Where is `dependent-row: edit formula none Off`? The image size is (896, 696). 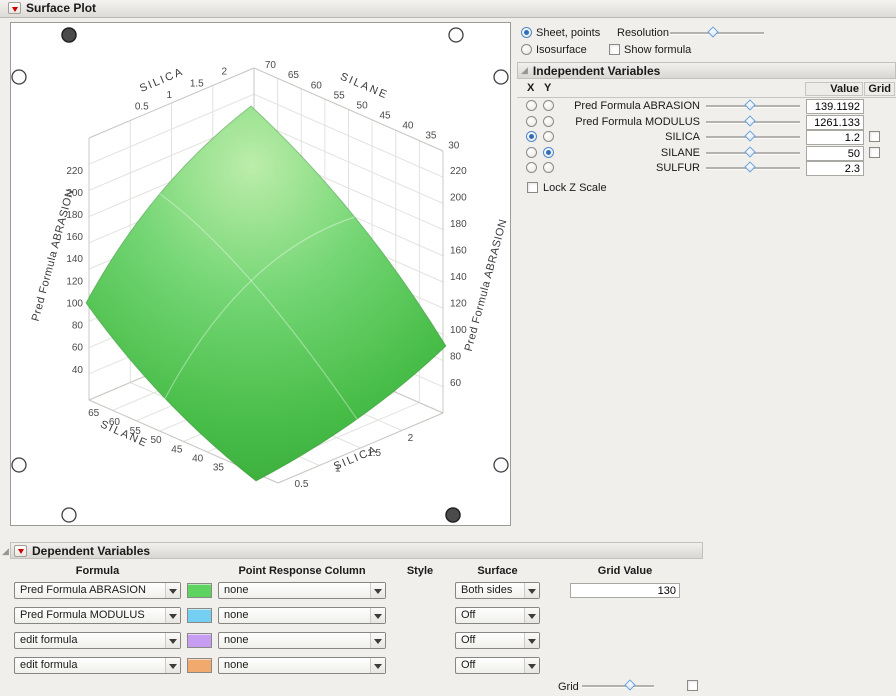 dependent-row: edit formula none Off is located at coordinates (351, 642).